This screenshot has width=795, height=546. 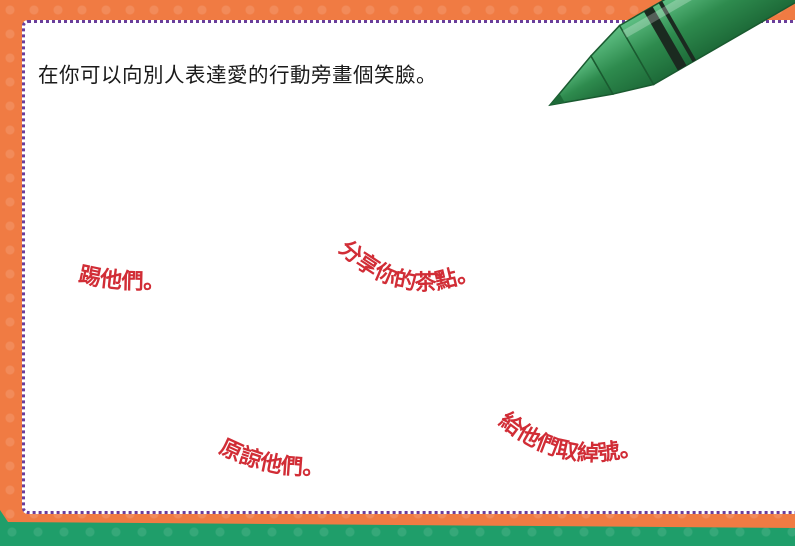 I want to click on phrase-forgive: 原諒他們。, so click(x=295, y=465).